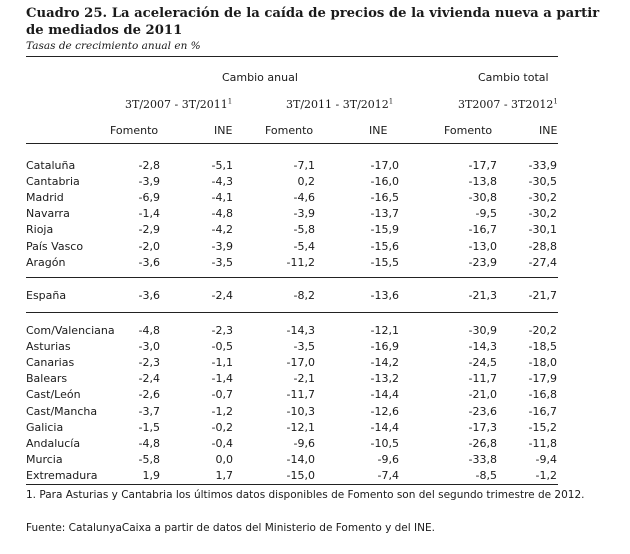 The width and height of the screenshot is (630, 554). Describe the element at coordinates (222, 165) in the screenshot. I see `value-cell: -5,1` at that location.